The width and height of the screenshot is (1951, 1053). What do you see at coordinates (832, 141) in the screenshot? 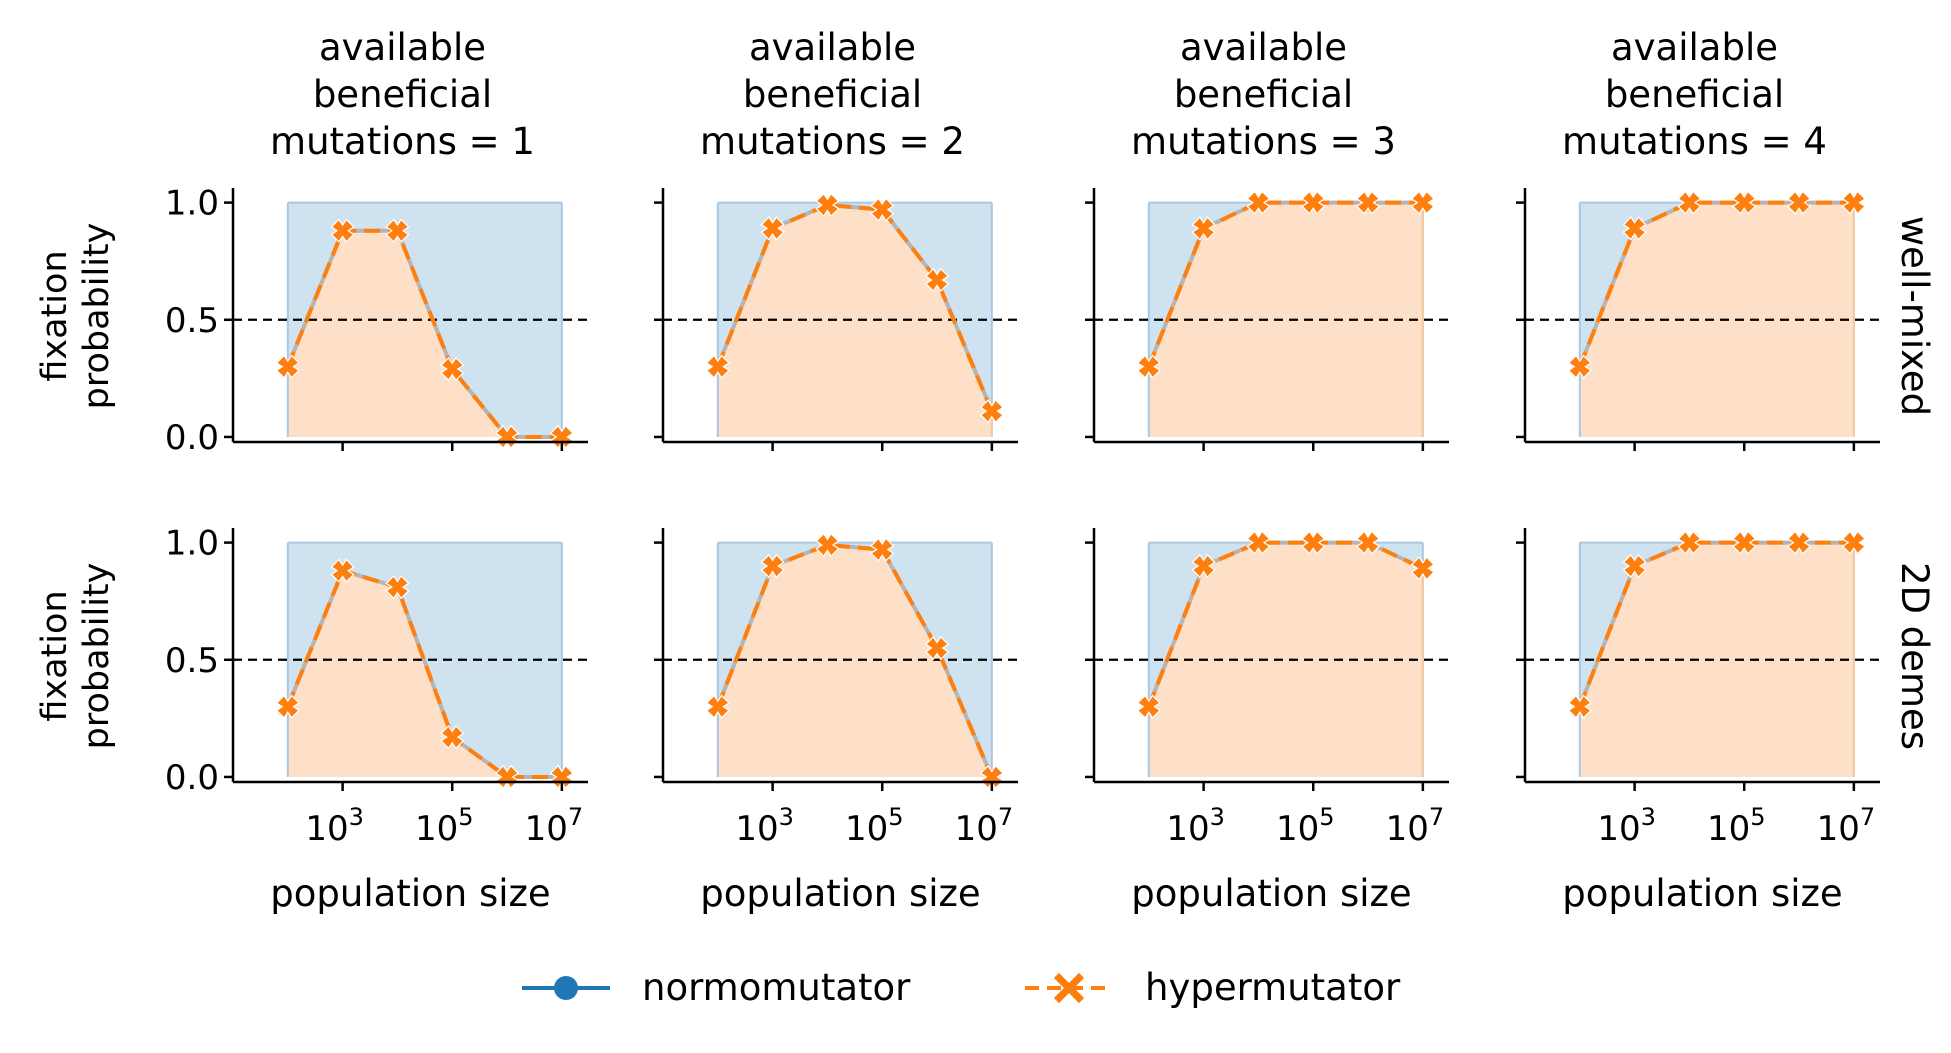
I see `column-title-line: mutations = 2` at bounding box center [832, 141].